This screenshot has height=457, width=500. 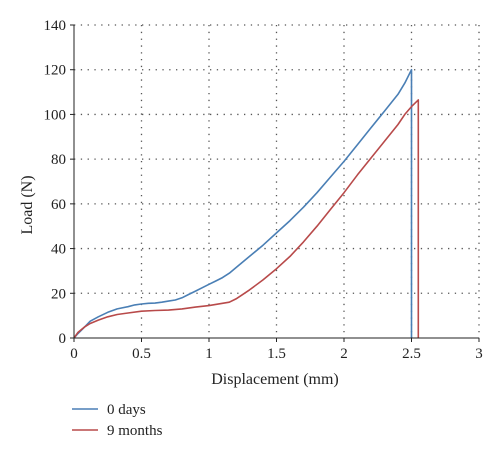 I want to click on x-tick-label: 1.5, so click(x=276, y=354).